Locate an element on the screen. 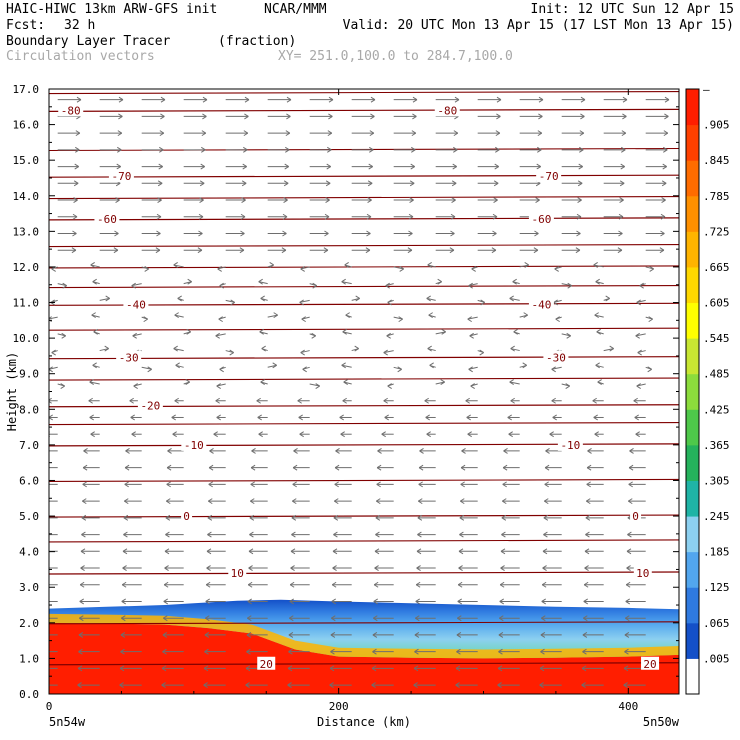 The image size is (740, 740). isotherm-label: 20 is located at coordinates (649, 664).